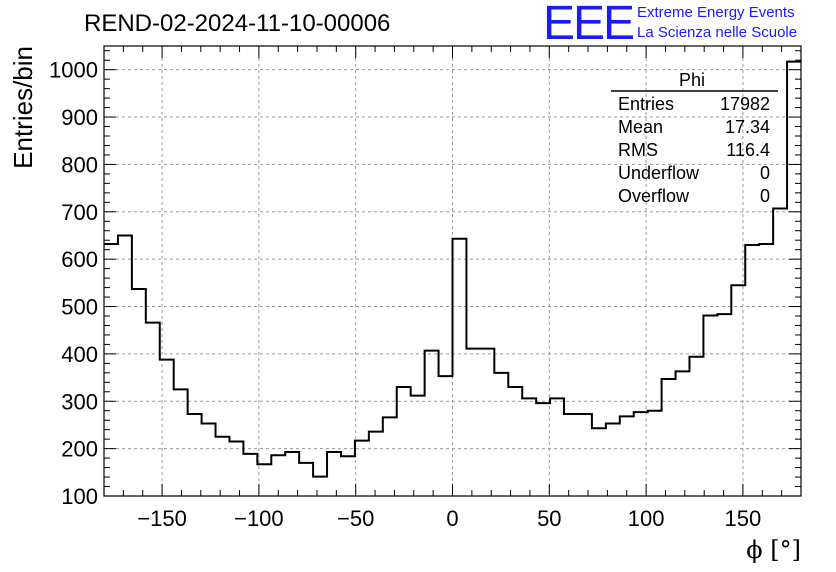 The width and height of the screenshot is (836, 572). Describe the element at coordinates (259, 518) in the screenshot. I see `x-tick-label: −100` at that location.